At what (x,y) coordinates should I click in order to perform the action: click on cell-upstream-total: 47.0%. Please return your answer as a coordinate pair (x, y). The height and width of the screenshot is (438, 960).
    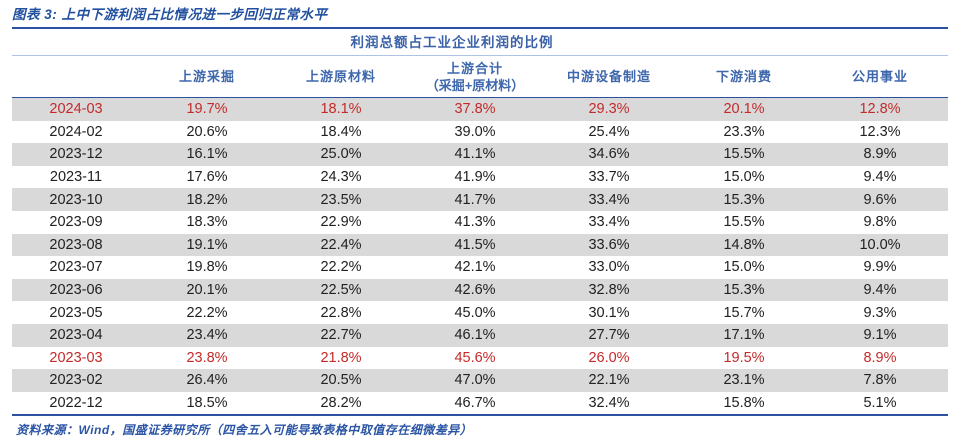
    Looking at the image, I should click on (475, 380).